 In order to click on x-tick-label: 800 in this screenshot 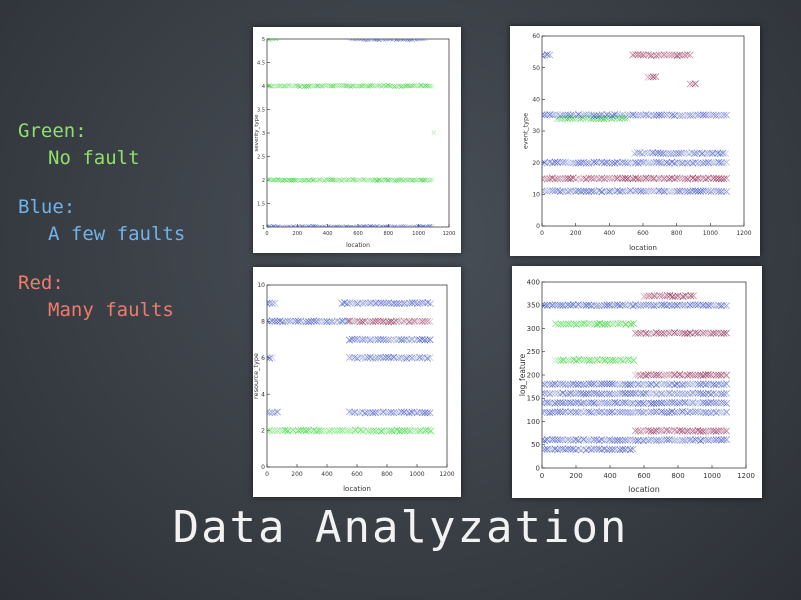, I will do `click(387, 474)`.